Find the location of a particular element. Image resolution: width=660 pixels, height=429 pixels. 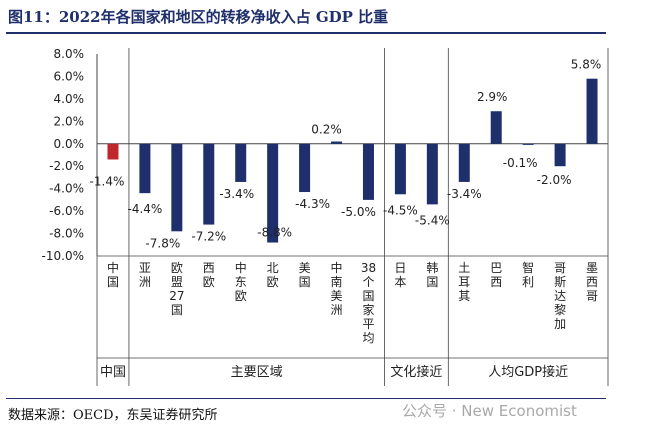

chart-title: 图11：2022年各国家和地区的转移净收入占 GDP 比重 is located at coordinates (198, 17).